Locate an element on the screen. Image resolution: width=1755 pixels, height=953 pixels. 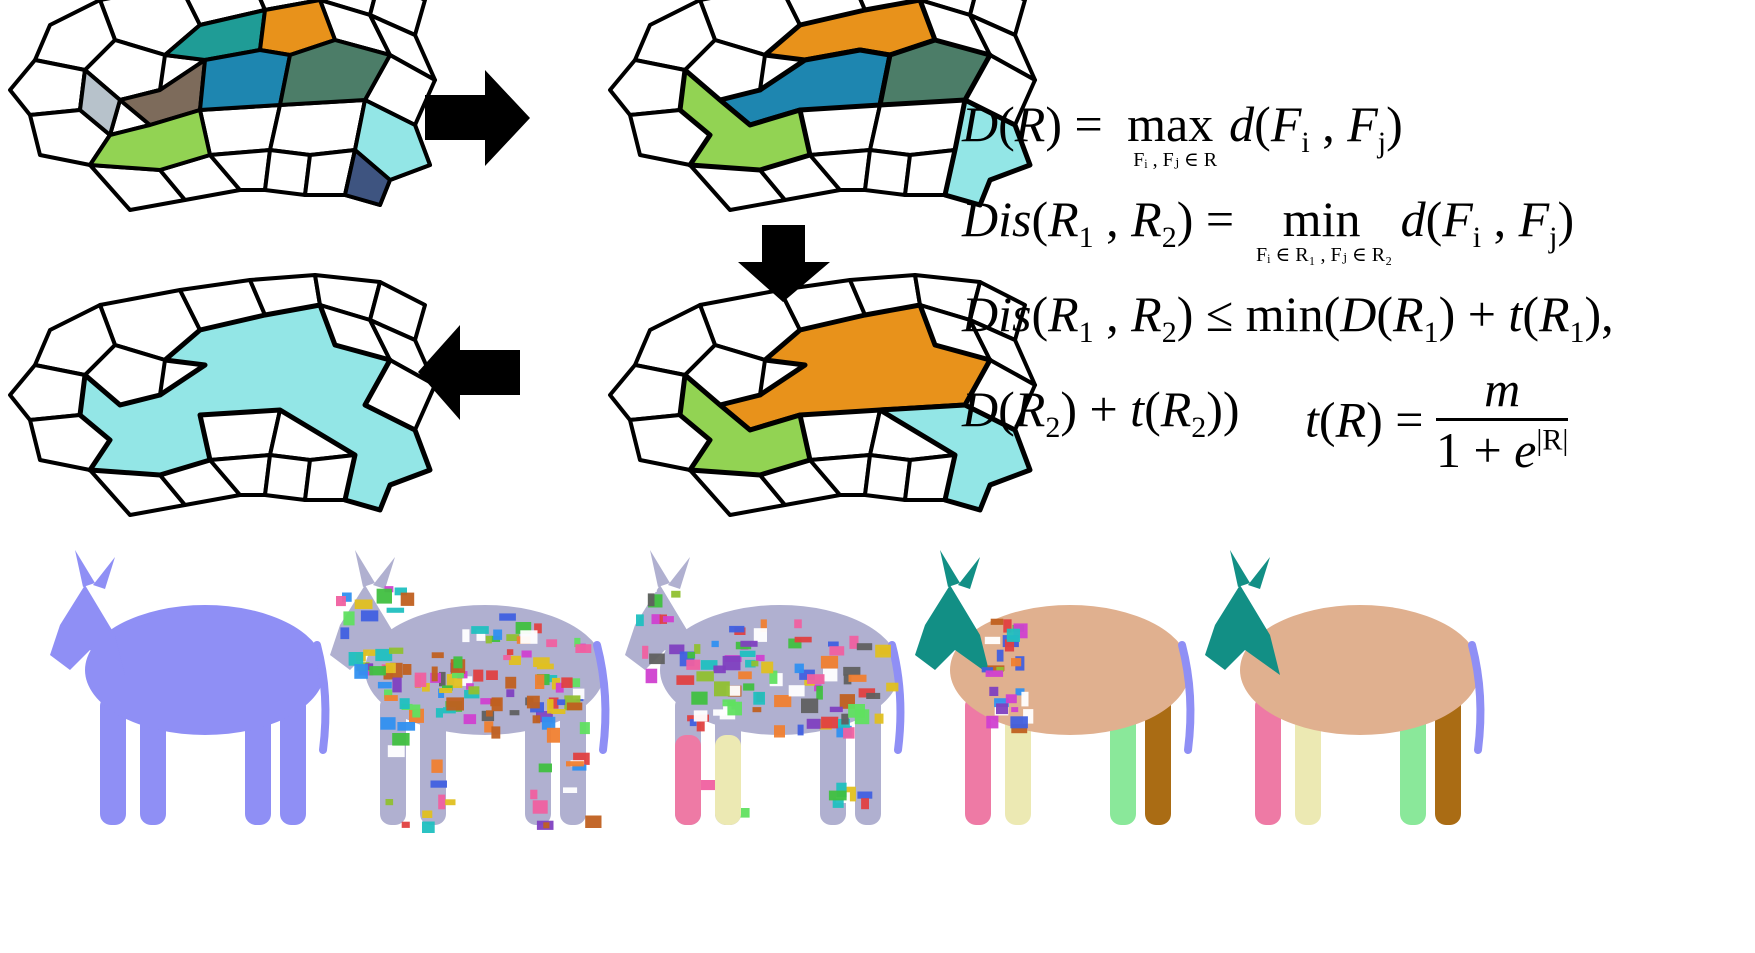
equation-merge-condition: Dis(R1 , R2) ≤ min(D(R1) + t(R1), is located at coordinates (1288, 317).